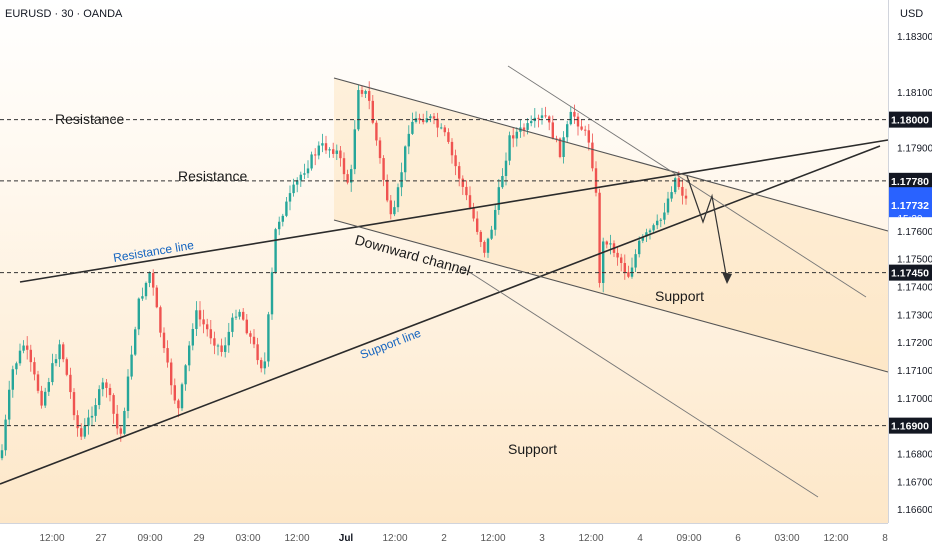  I want to click on time-tick-14: 6, so click(738, 538).